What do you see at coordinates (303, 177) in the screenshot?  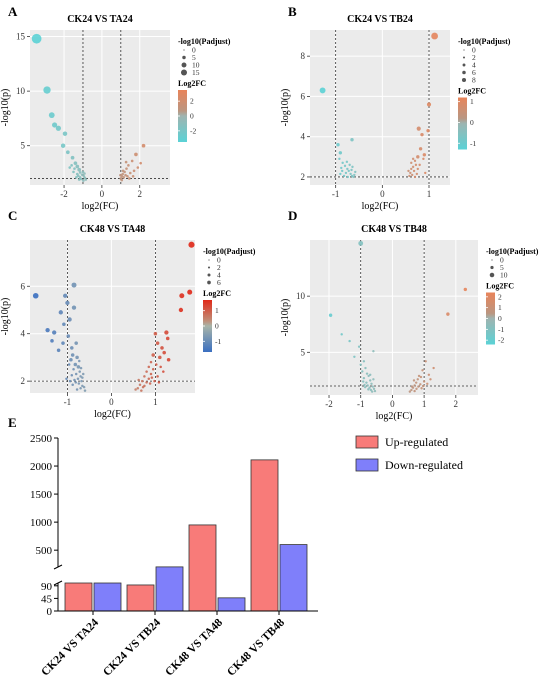 I see `y-tick-label: 2` at bounding box center [303, 177].